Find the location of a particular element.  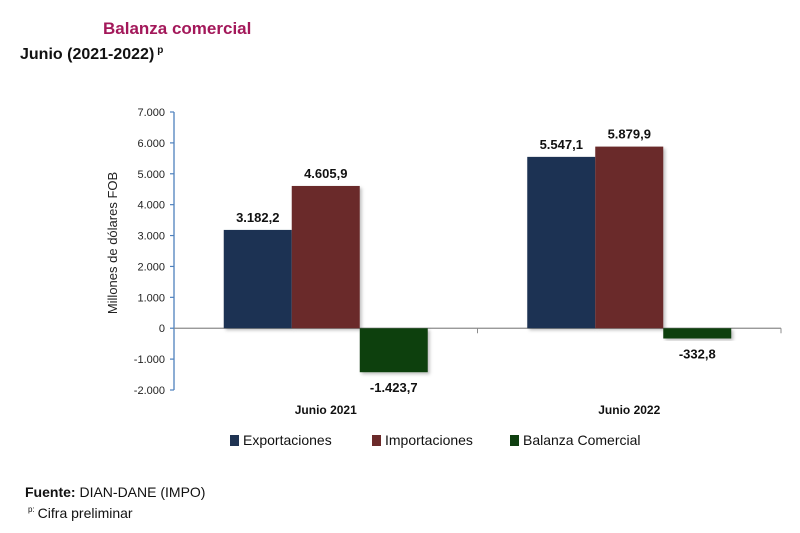

data-label: 5.879,9 is located at coordinates (629, 134).